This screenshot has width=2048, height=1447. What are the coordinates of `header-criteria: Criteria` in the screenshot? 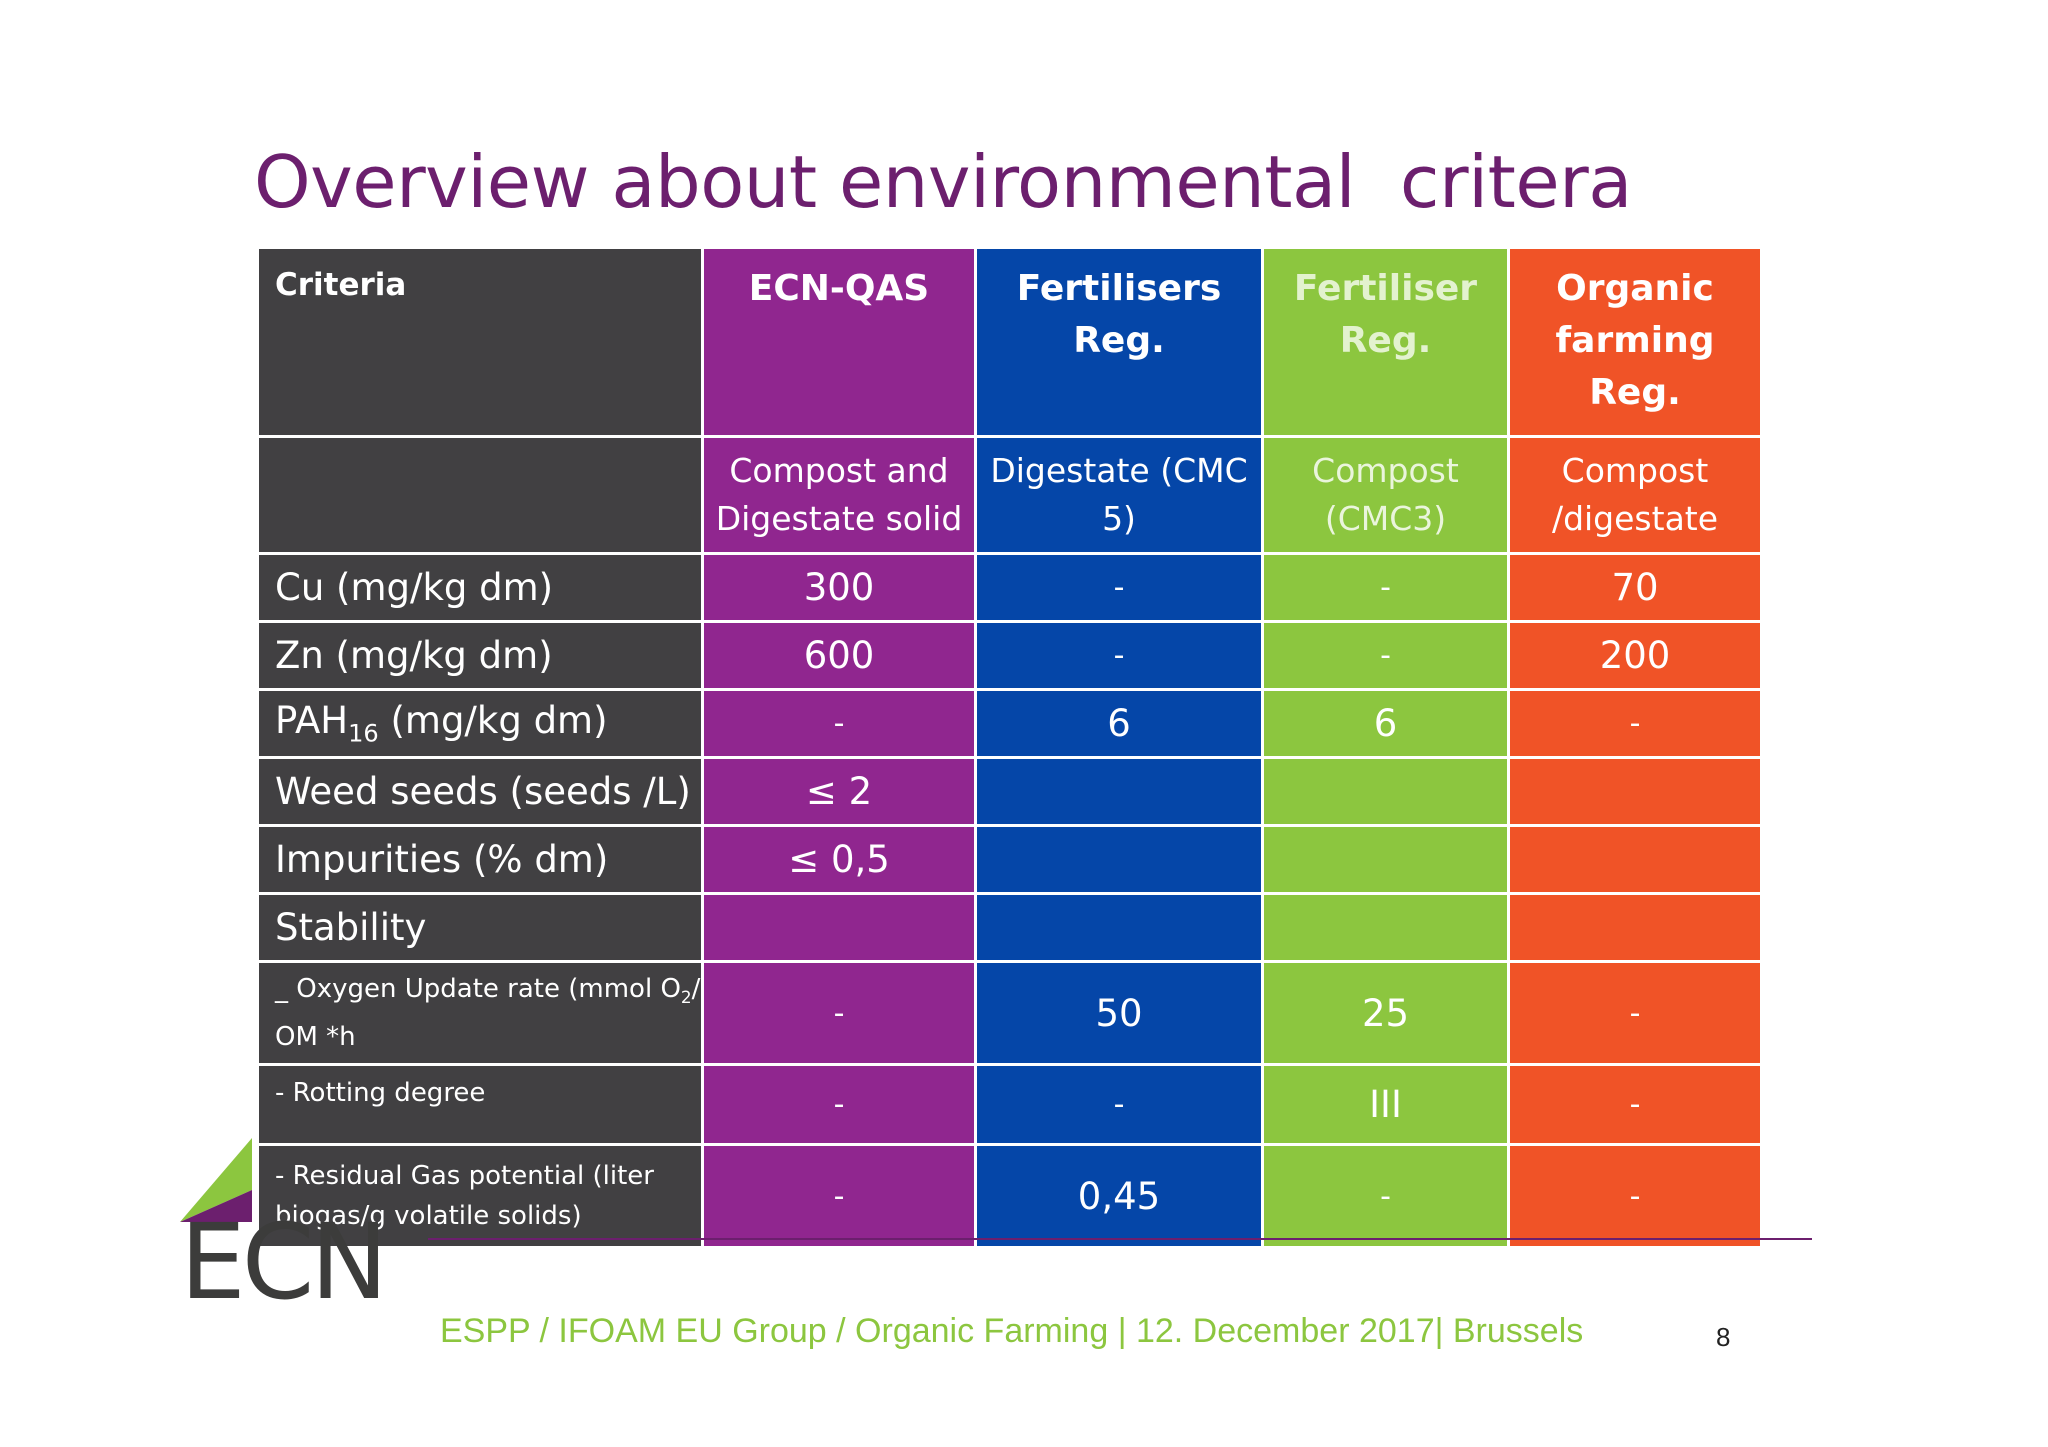 It's located at (480, 342).